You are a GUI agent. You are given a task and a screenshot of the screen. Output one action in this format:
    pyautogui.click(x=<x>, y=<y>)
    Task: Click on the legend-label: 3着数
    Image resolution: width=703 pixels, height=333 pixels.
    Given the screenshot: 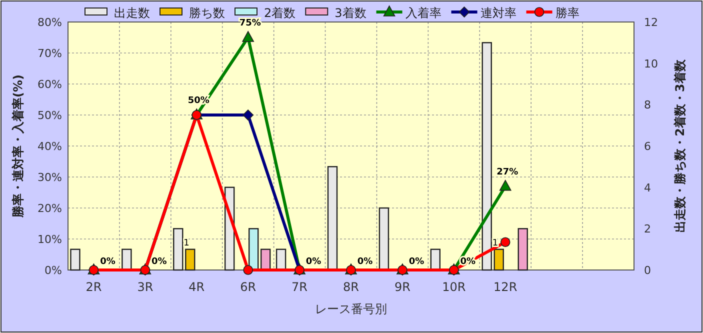 What is the action you would take?
    pyautogui.click(x=350, y=13)
    